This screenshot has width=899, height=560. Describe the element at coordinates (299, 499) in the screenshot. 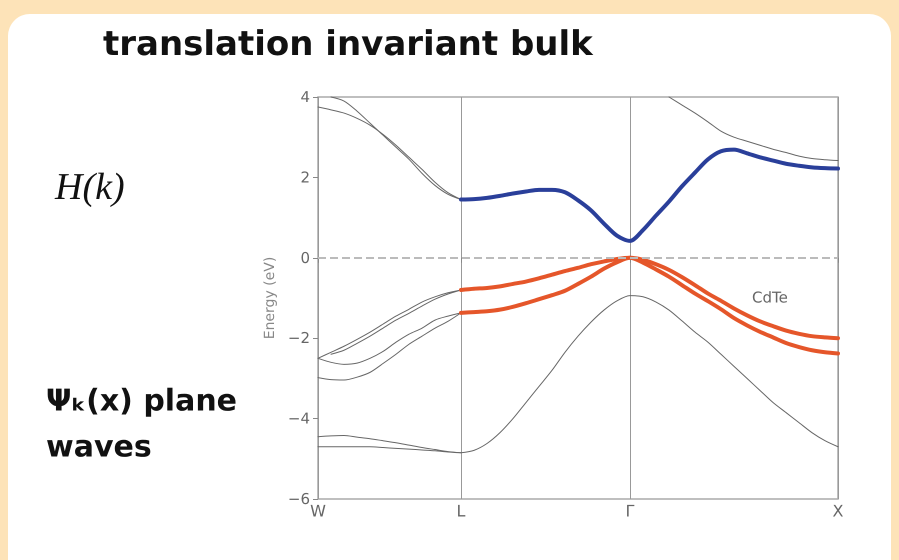

I see `y-tick-label: −6` at that location.